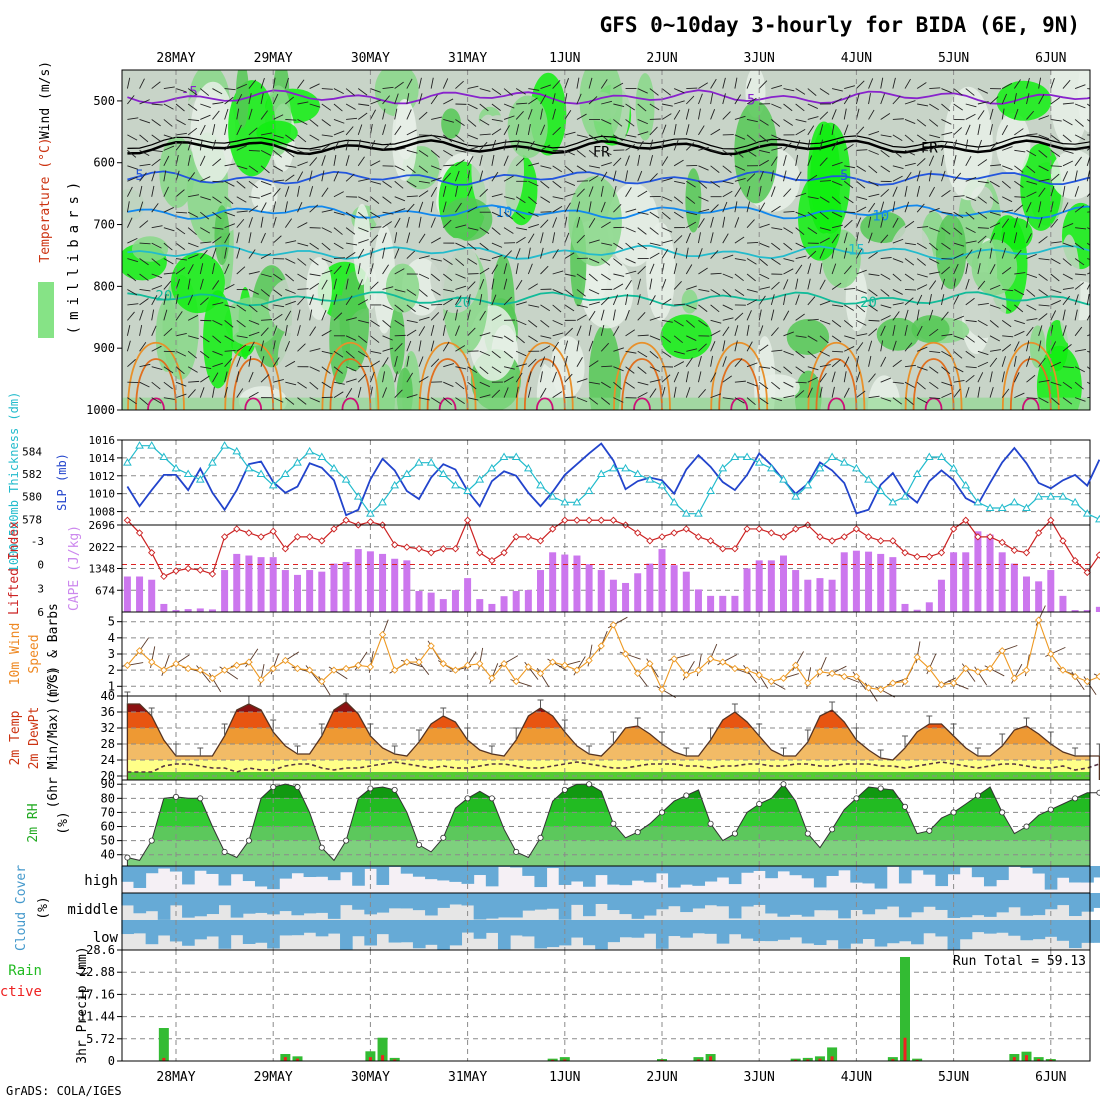 This screenshot has width=1100, height=1100. I want to click on y-tick-label: 36, so click(108, 712).